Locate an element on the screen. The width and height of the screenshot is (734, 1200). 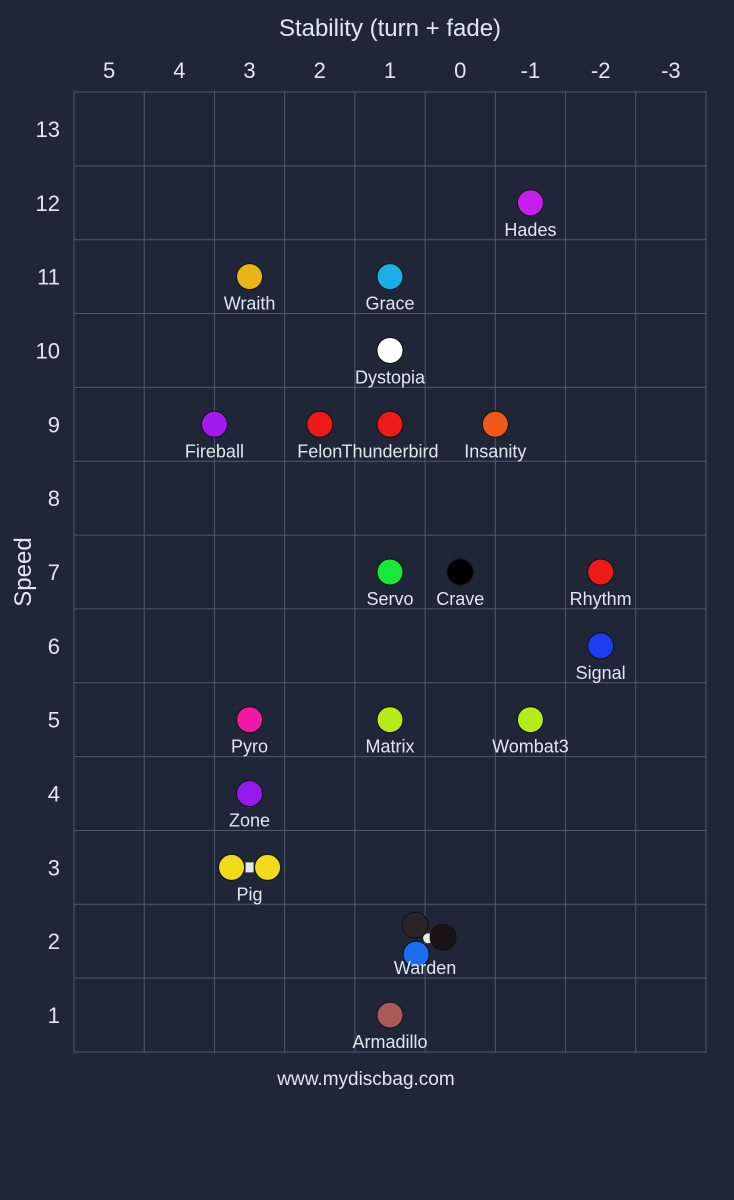
disc-label: Grace is located at coordinates (389, 304).